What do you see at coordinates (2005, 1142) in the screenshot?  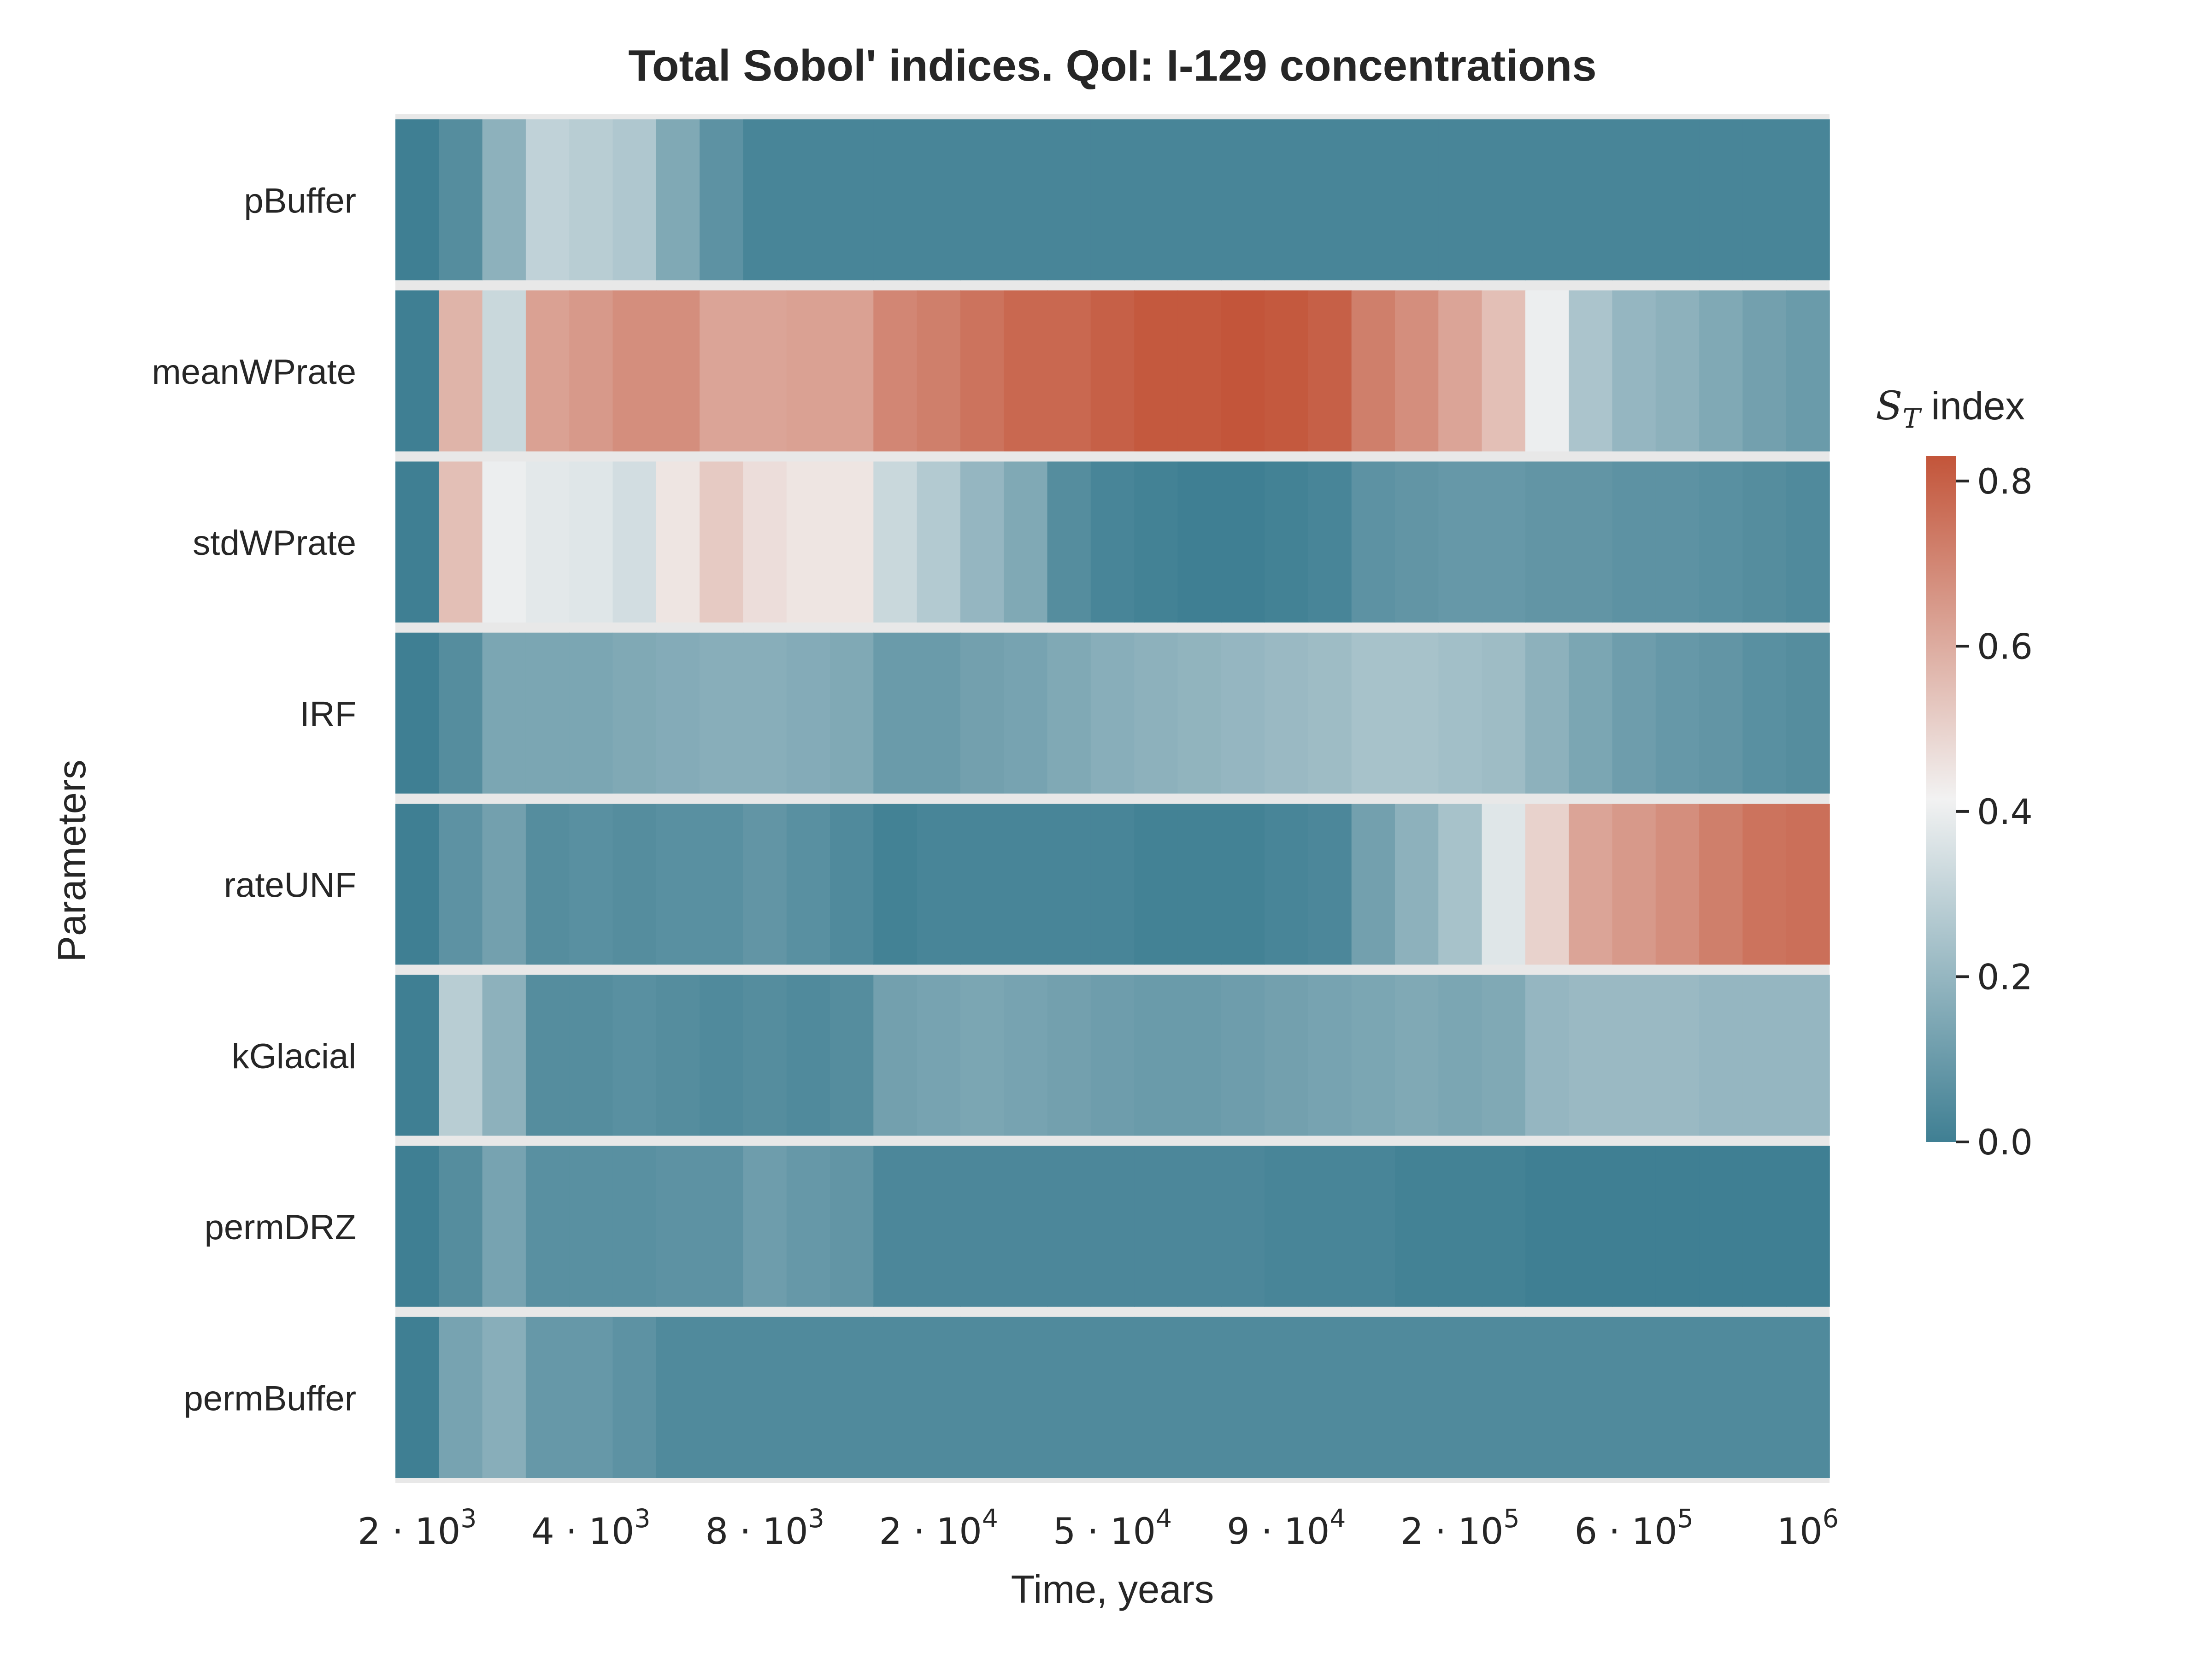 I see `colorbar-tick-label: 0.0` at bounding box center [2005, 1142].